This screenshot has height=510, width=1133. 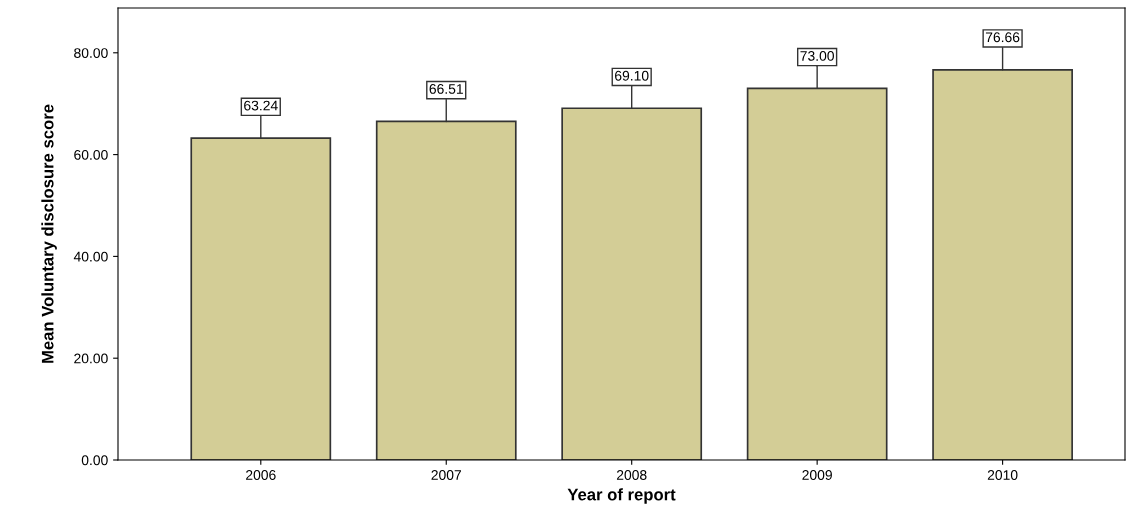 What do you see at coordinates (621, 496) in the screenshot?
I see `x-axis-title: Year of report` at bounding box center [621, 496].